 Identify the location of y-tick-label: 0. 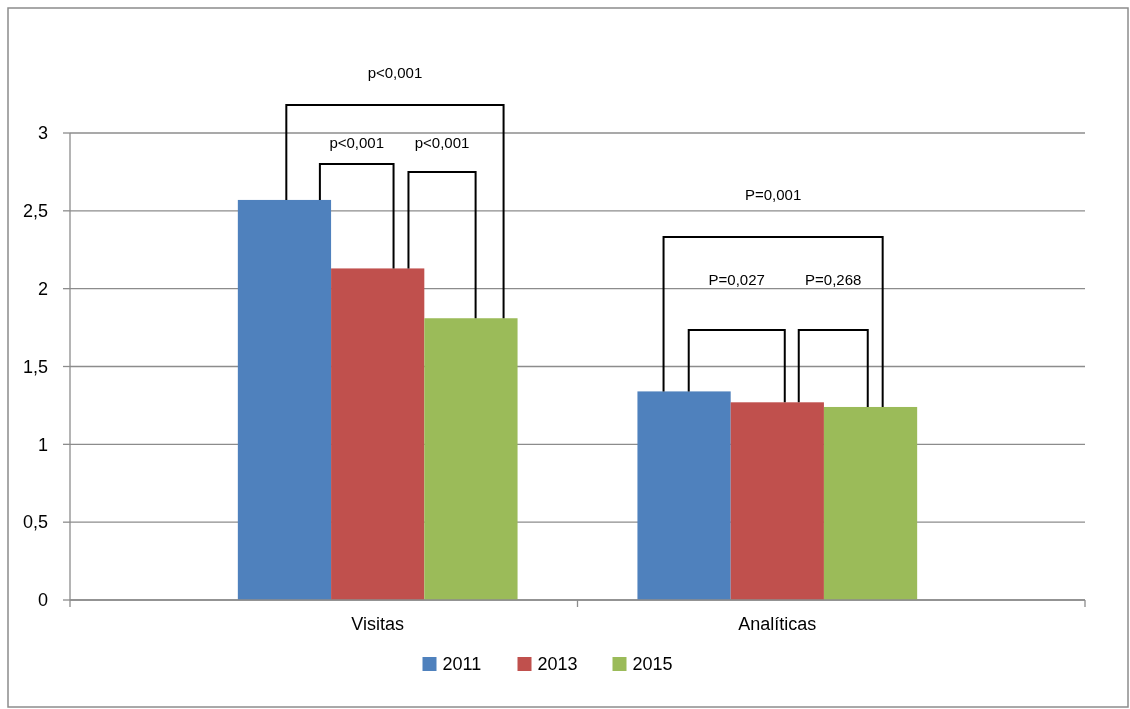
(42, 600).